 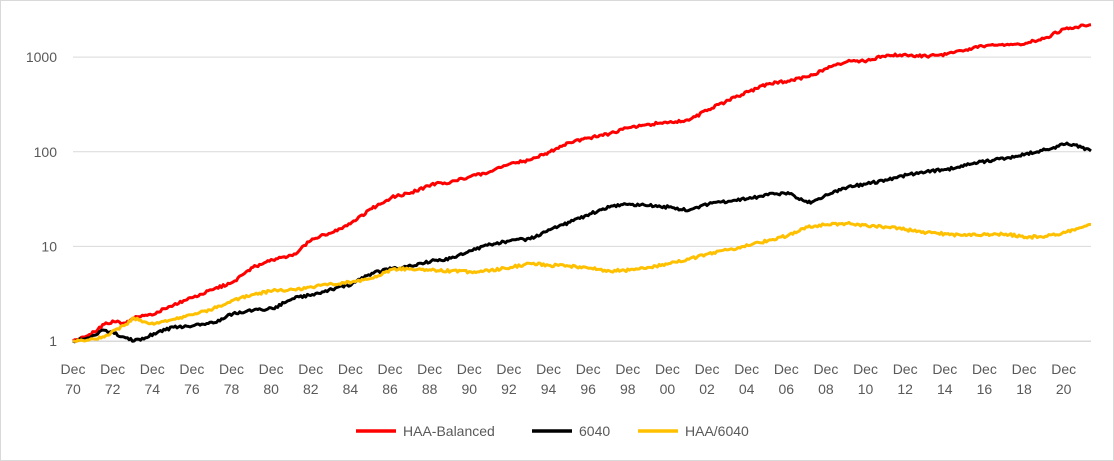 I want to click on legend-label: HAA/6040, so click(x=717, y=431).